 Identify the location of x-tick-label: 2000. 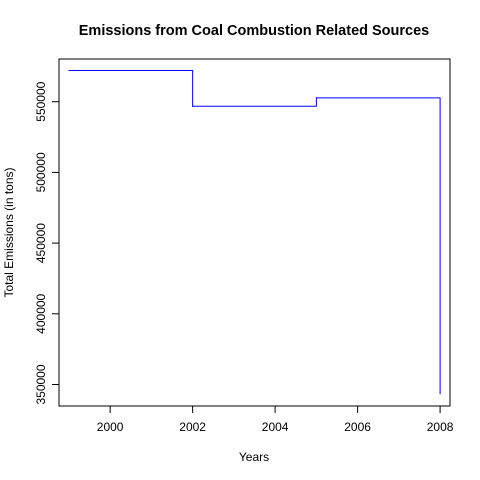
(110, 427).